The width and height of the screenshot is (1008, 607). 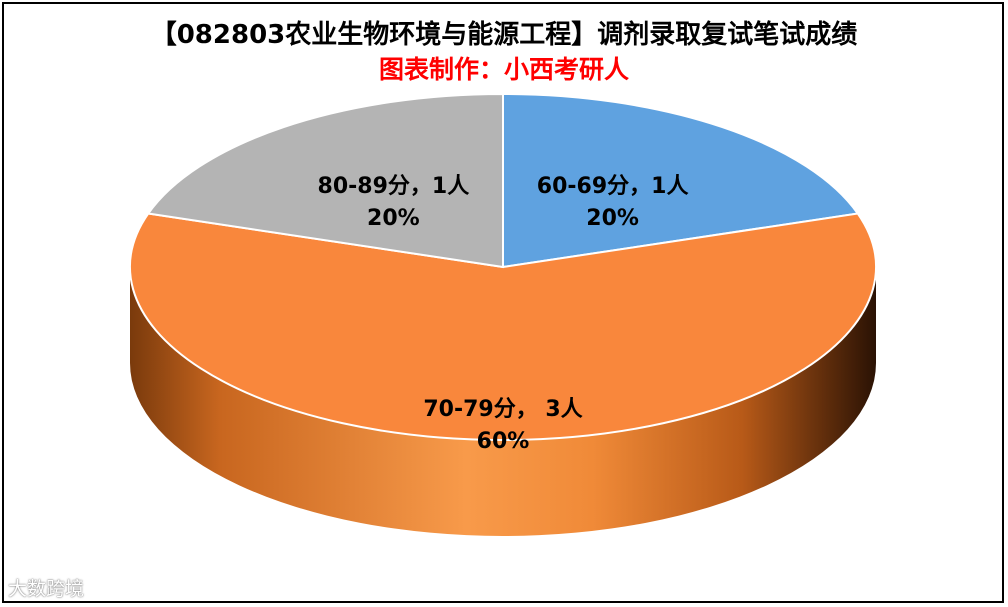 What do you see at coordinates (394, 186) in the screenshot?
I see `slice-label-category-3: 80-89分，1人` at bounding box center [394, 186].